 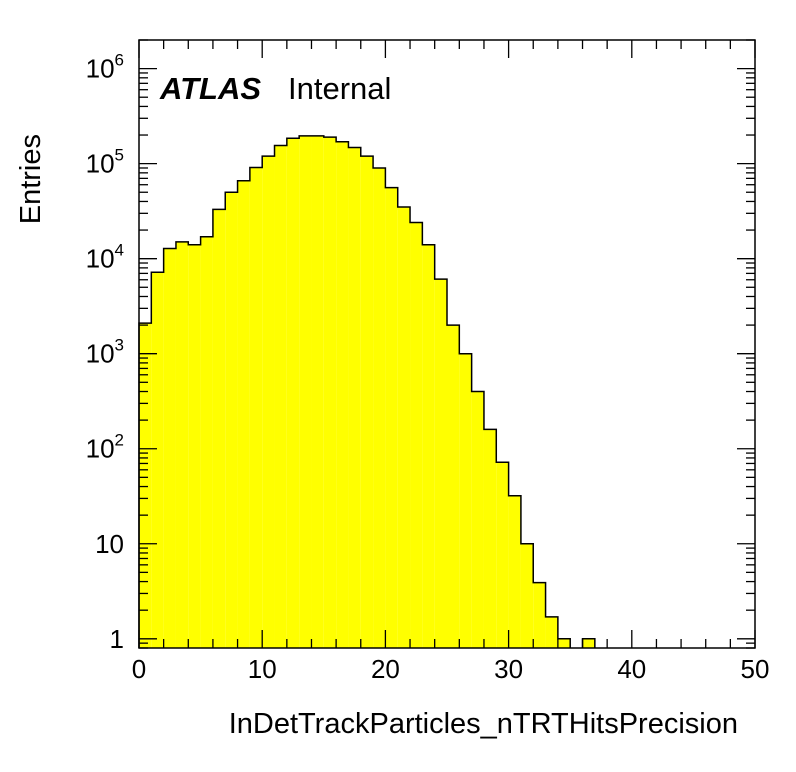 I want to click on y-tick-label: 10², so click(x=105, y=447).